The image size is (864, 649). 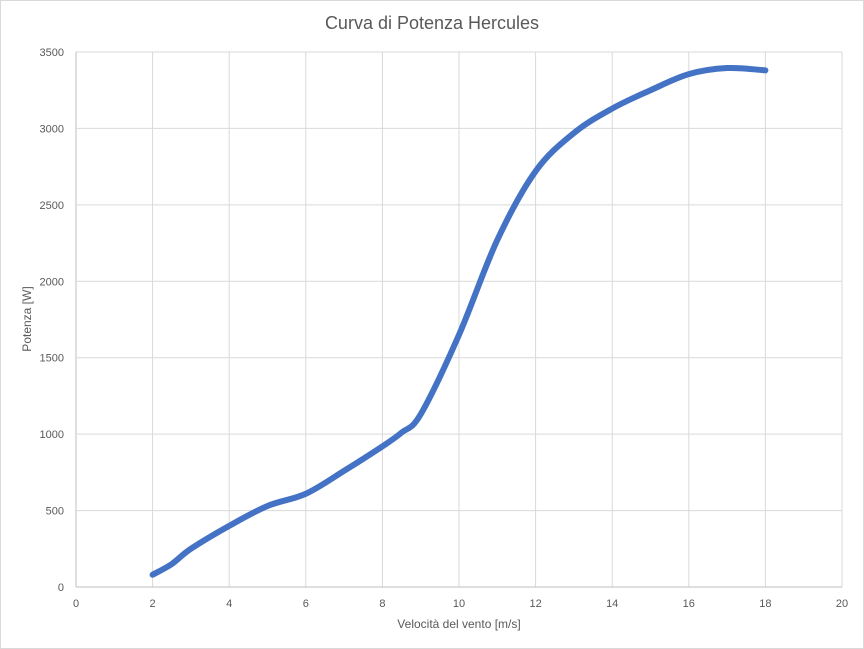 What do you see at coordinates (153, 604) in the screenshot?
I see `x-tick-label: 2` at bounding box center [153, 604].